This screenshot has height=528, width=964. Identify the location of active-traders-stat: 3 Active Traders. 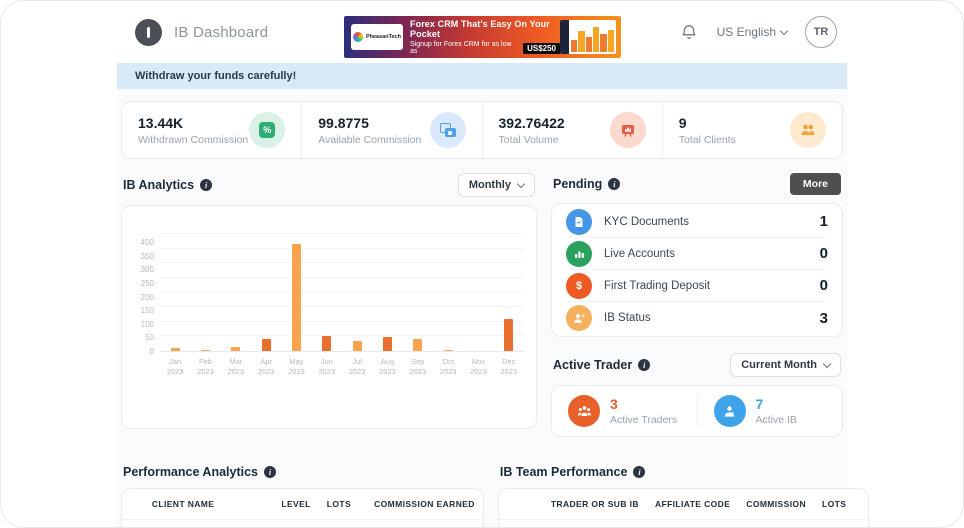
(624, 411).